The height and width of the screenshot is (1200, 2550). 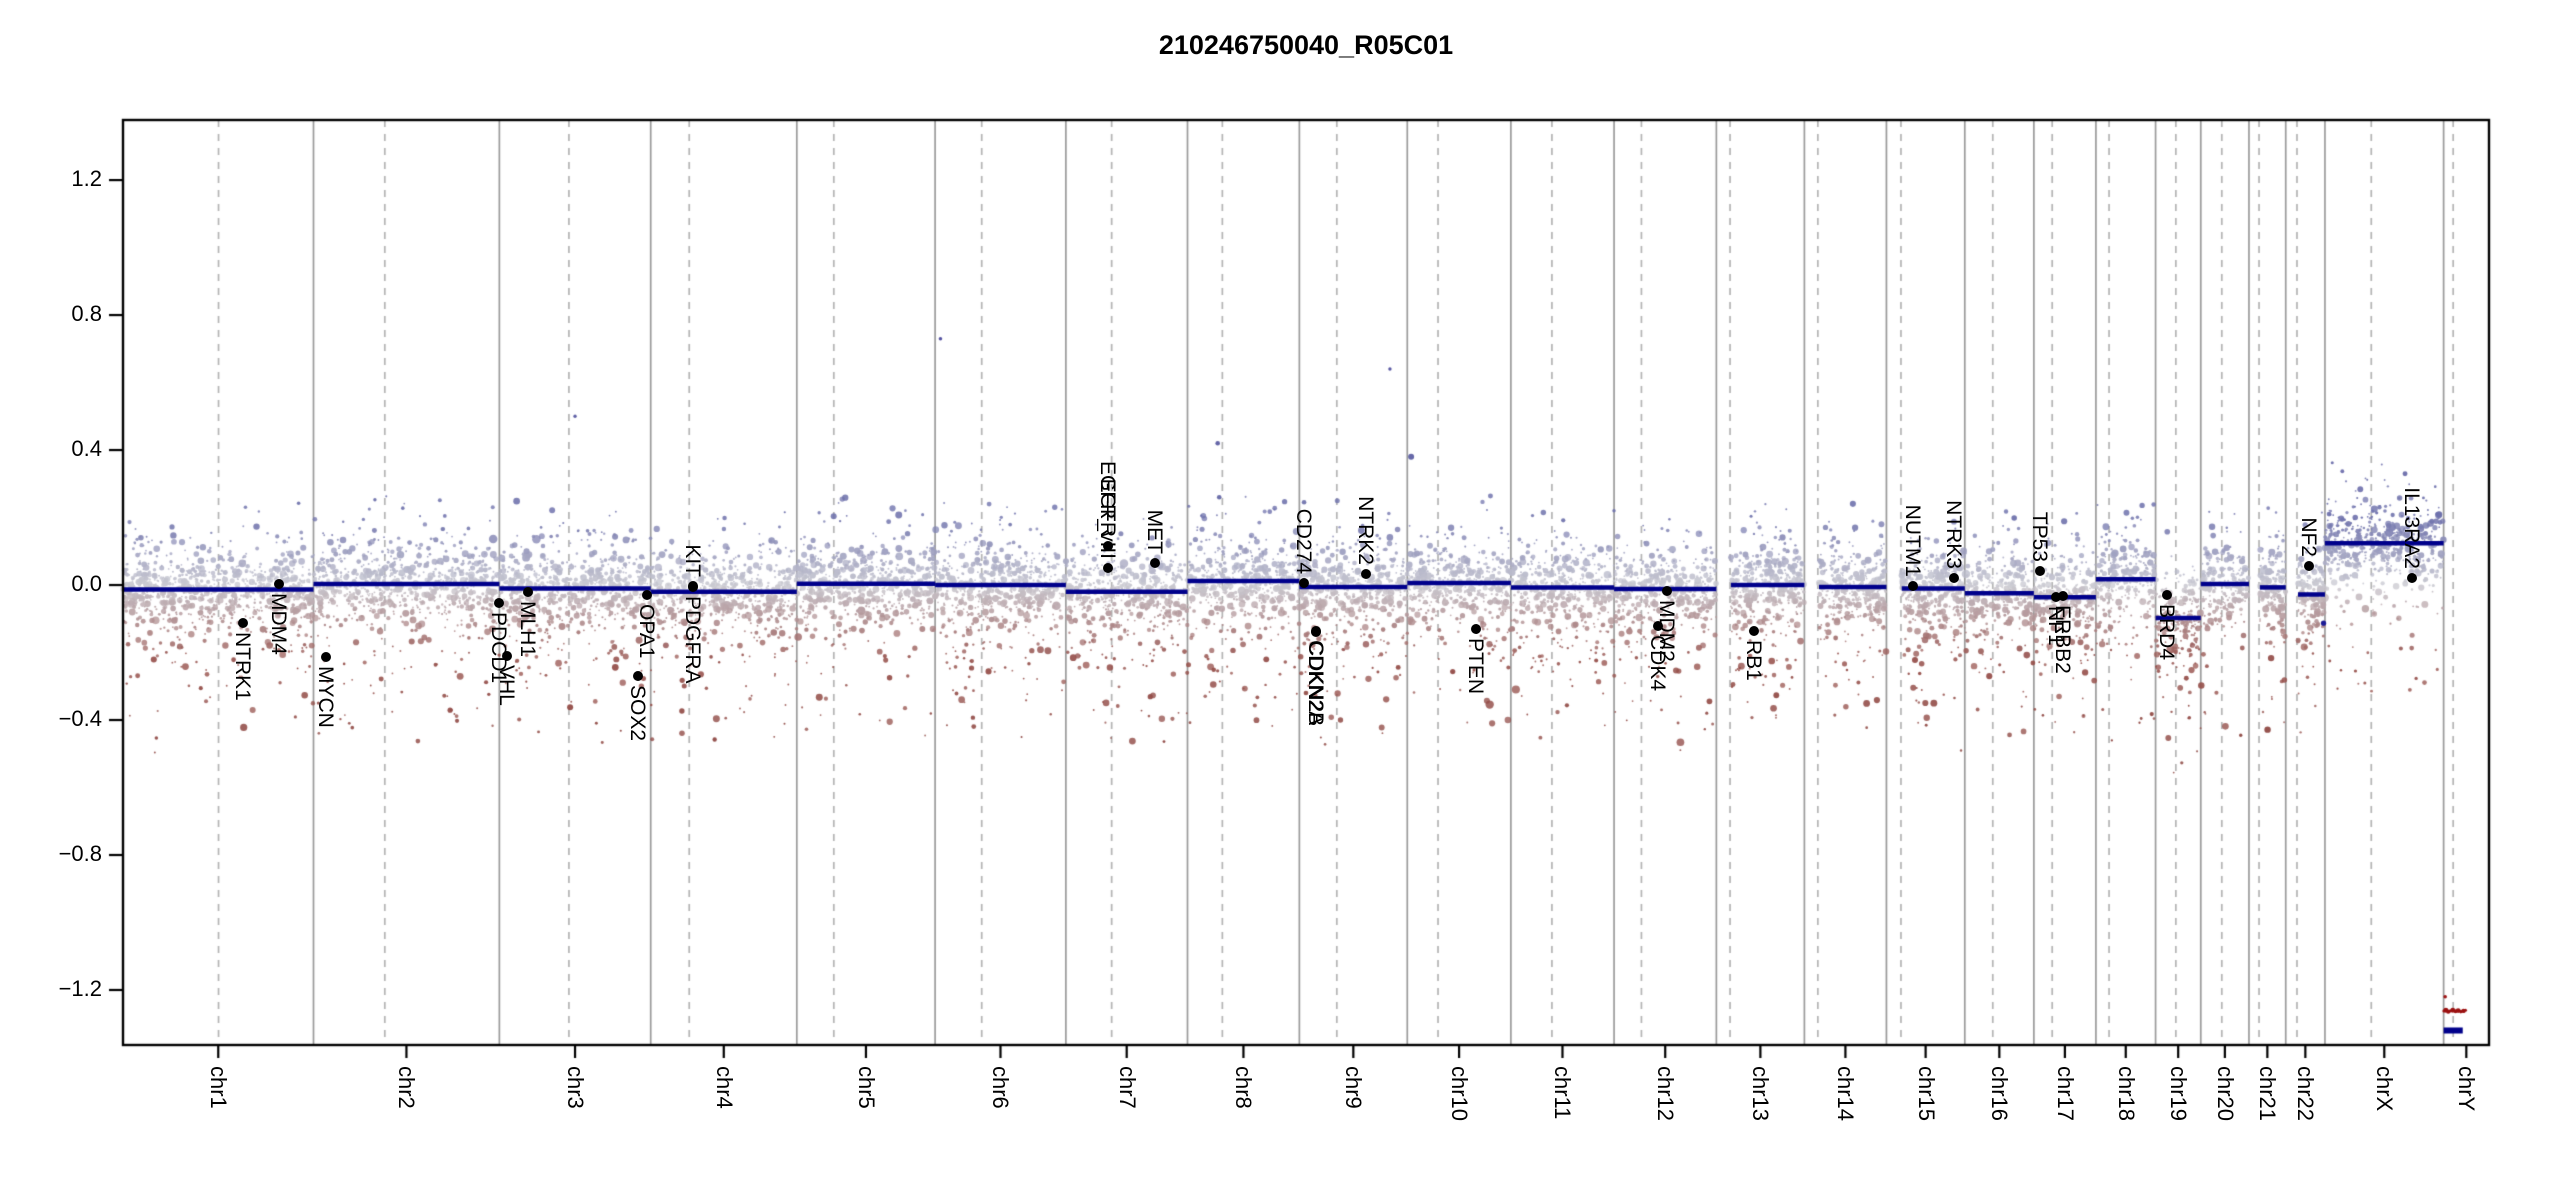 What do you see at coordinates (1953, 534) in the screenshot?
I see `gene-label: NTRK3` at bounding box center [1953, 534].